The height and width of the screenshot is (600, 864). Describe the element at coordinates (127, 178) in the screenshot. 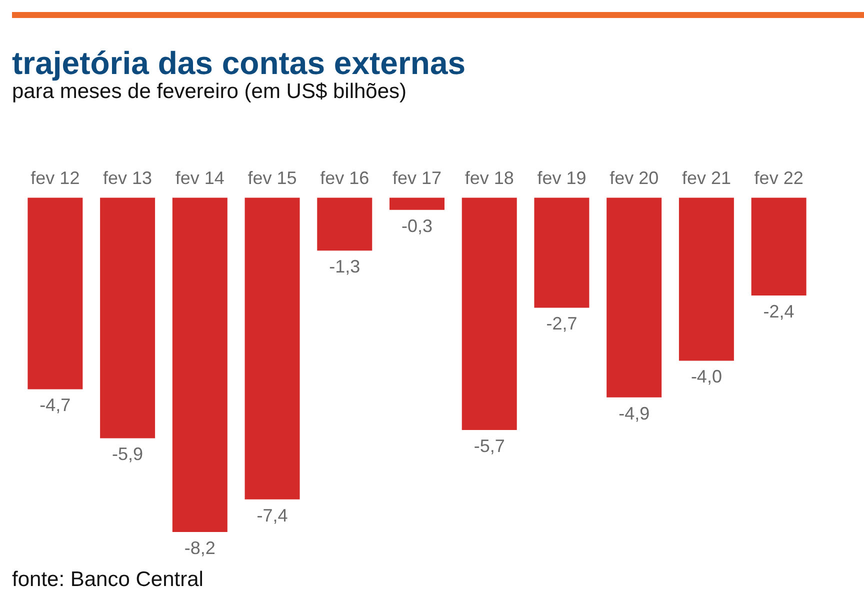

I see `x-tick-label: fev 13` at that location.